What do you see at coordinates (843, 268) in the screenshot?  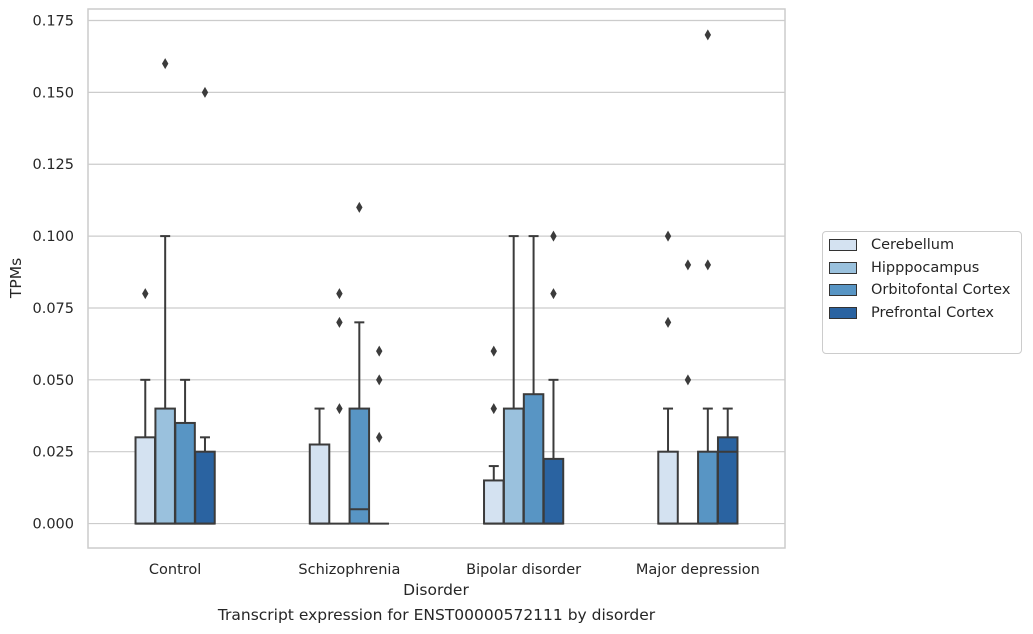 I see `legend-swatch-hipppocampus` at bounding box center [843, 268].